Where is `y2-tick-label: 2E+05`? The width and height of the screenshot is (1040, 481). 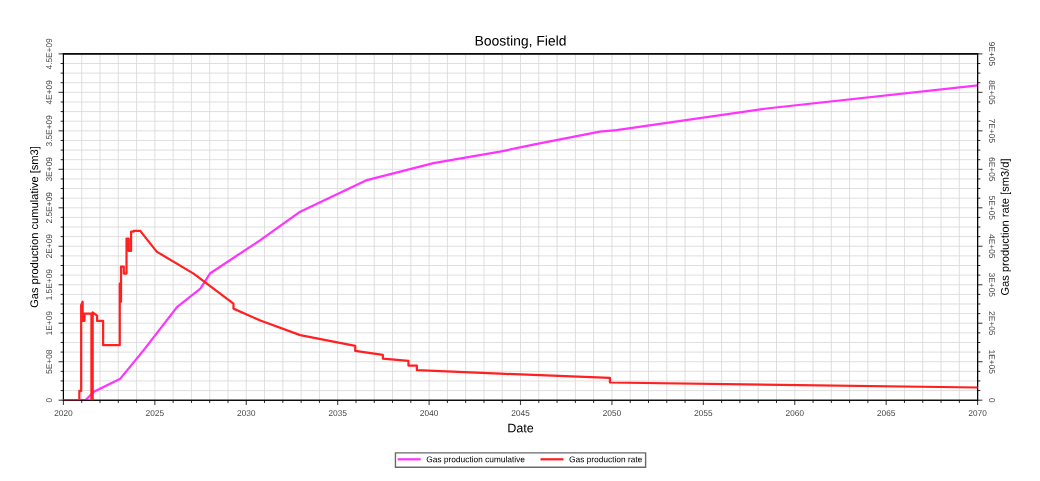 y2-tick-label: 2E+05 is located at coordinates (991, 323).